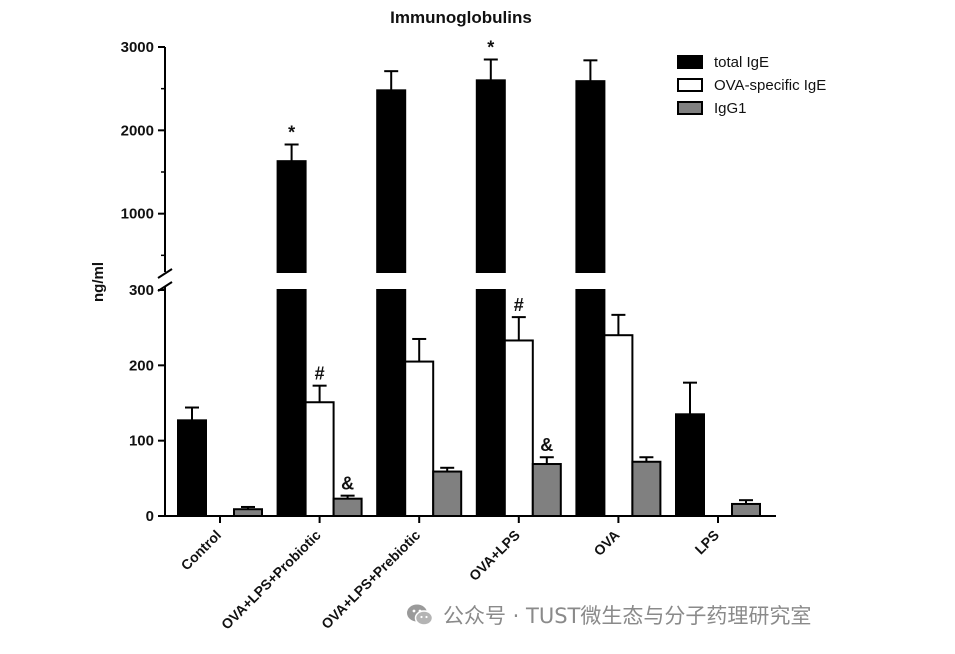 This screenshot has width=955, height=654. I want to click on y-tick-label: 2000, so click(137, 130).